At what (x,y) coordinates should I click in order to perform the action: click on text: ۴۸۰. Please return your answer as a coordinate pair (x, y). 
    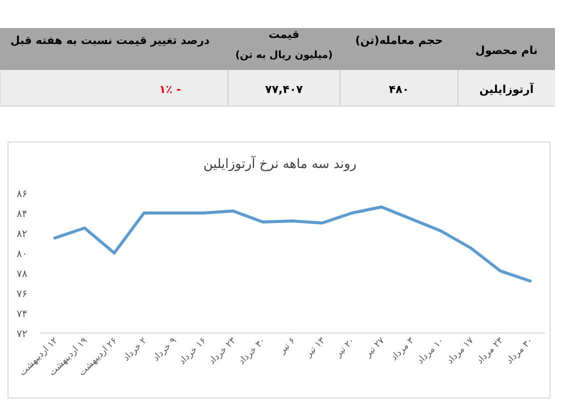
    Looking at the image, I should click on (399, 89).